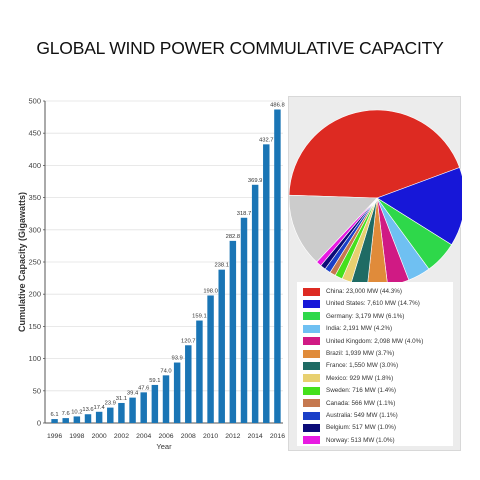  I want to click on legend-item: United Kingdom: 2,098 MW (4.0%), so click(363, 341).